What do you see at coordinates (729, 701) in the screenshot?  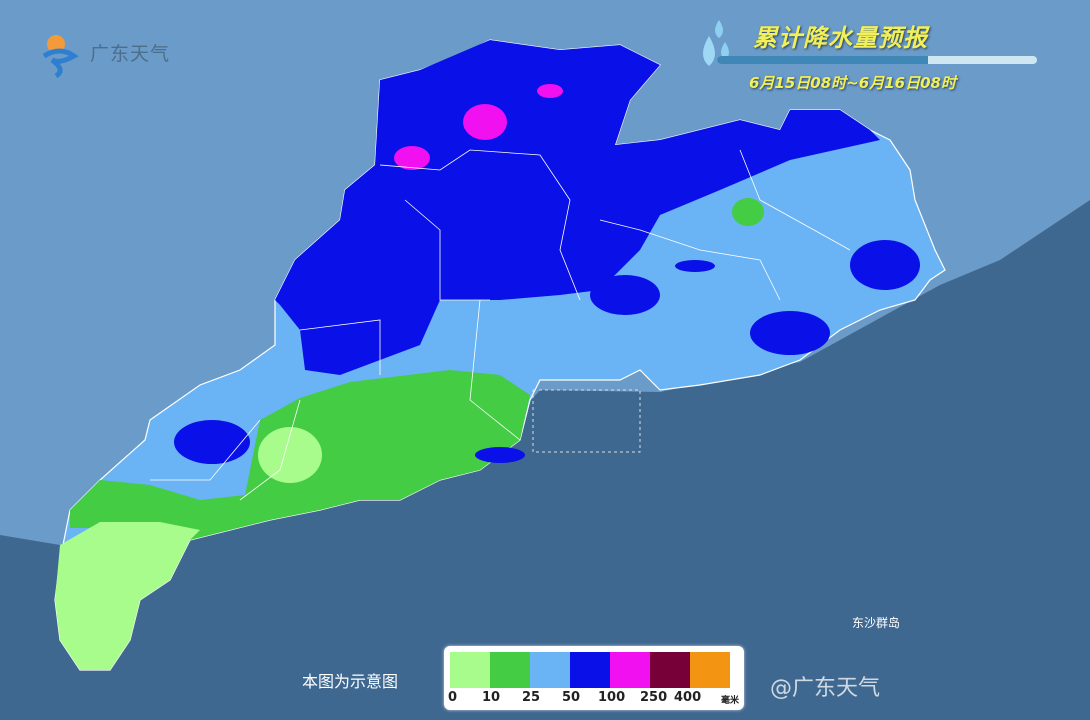 I see `legend-unit: 毫米` at bounding box center [729, 701].